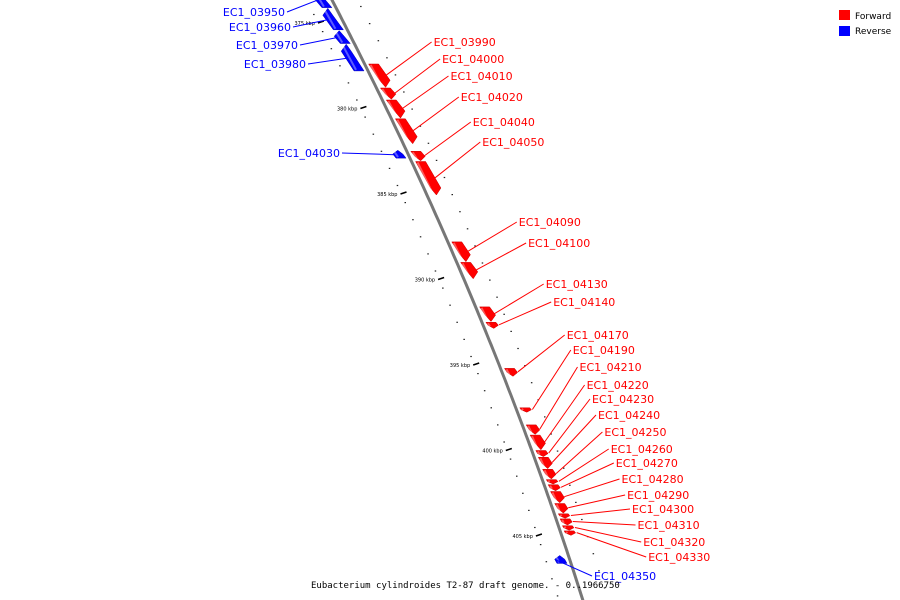 This screenshot has width=900, height=600. What do you see at coordinates (513, 142) in the screenshot?
I see `gene-label: EC1_04050` at bounding box center [513, 142].